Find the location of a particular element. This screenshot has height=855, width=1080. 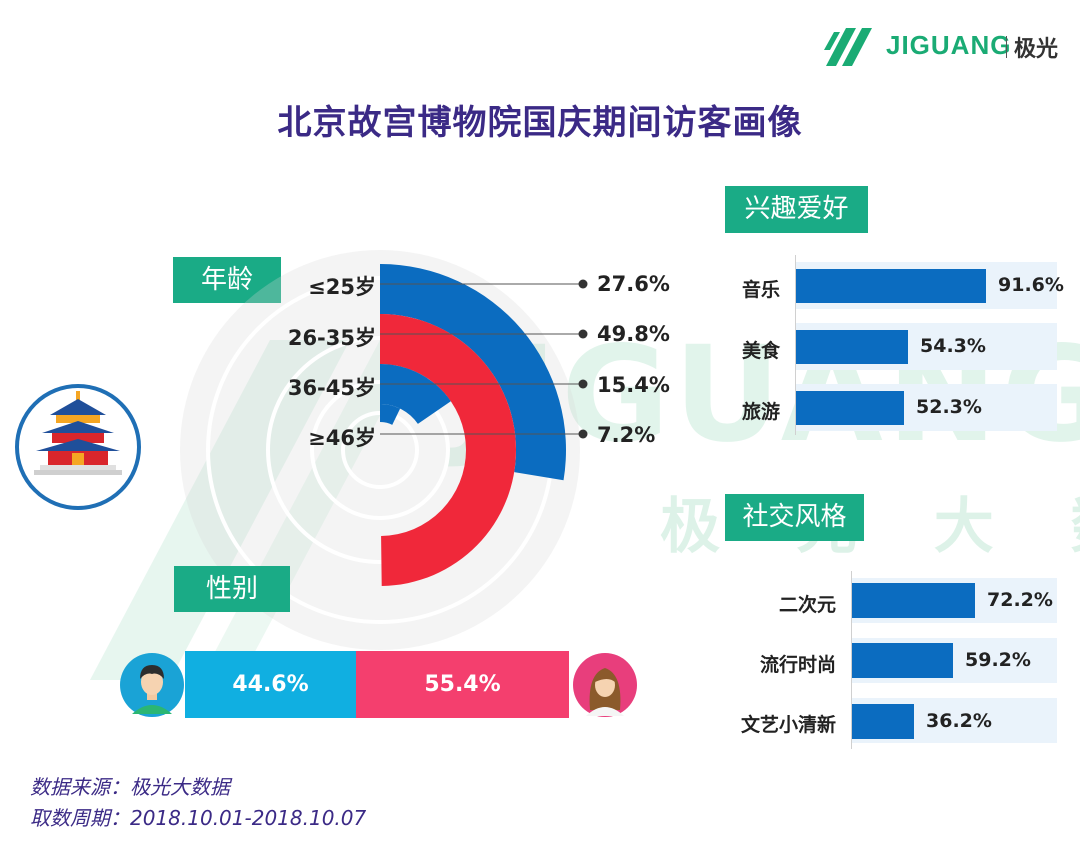

interests-tag: 兴趣爱好 is located at coordinates (796, 209).